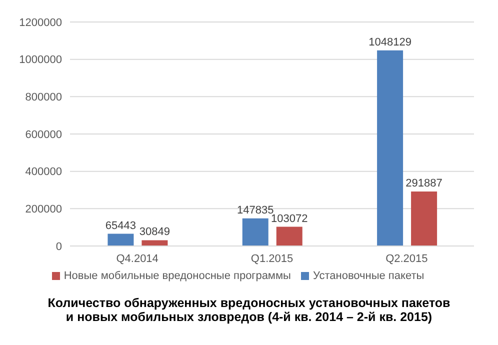 This screenshot has height=345, width=498. What do you see at coordinates (177, 276) in the screenshot?
I see `legend-label: Новые мобильные вредоносные программы` at bounding box center [177, 276].